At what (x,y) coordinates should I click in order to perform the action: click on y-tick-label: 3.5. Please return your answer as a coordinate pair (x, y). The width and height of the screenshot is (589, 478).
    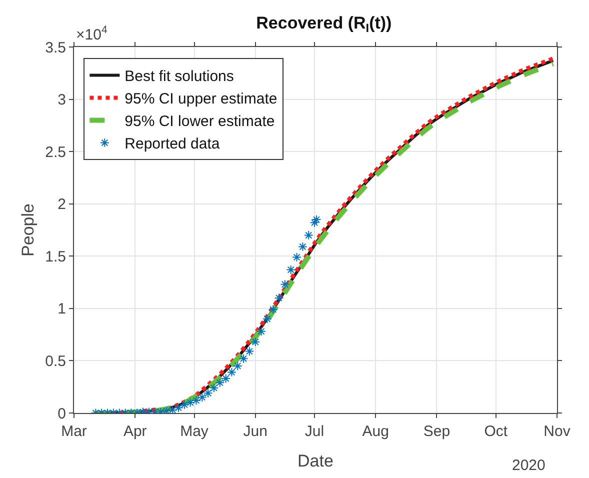
    Looking at the image, I should click on (55, 47).